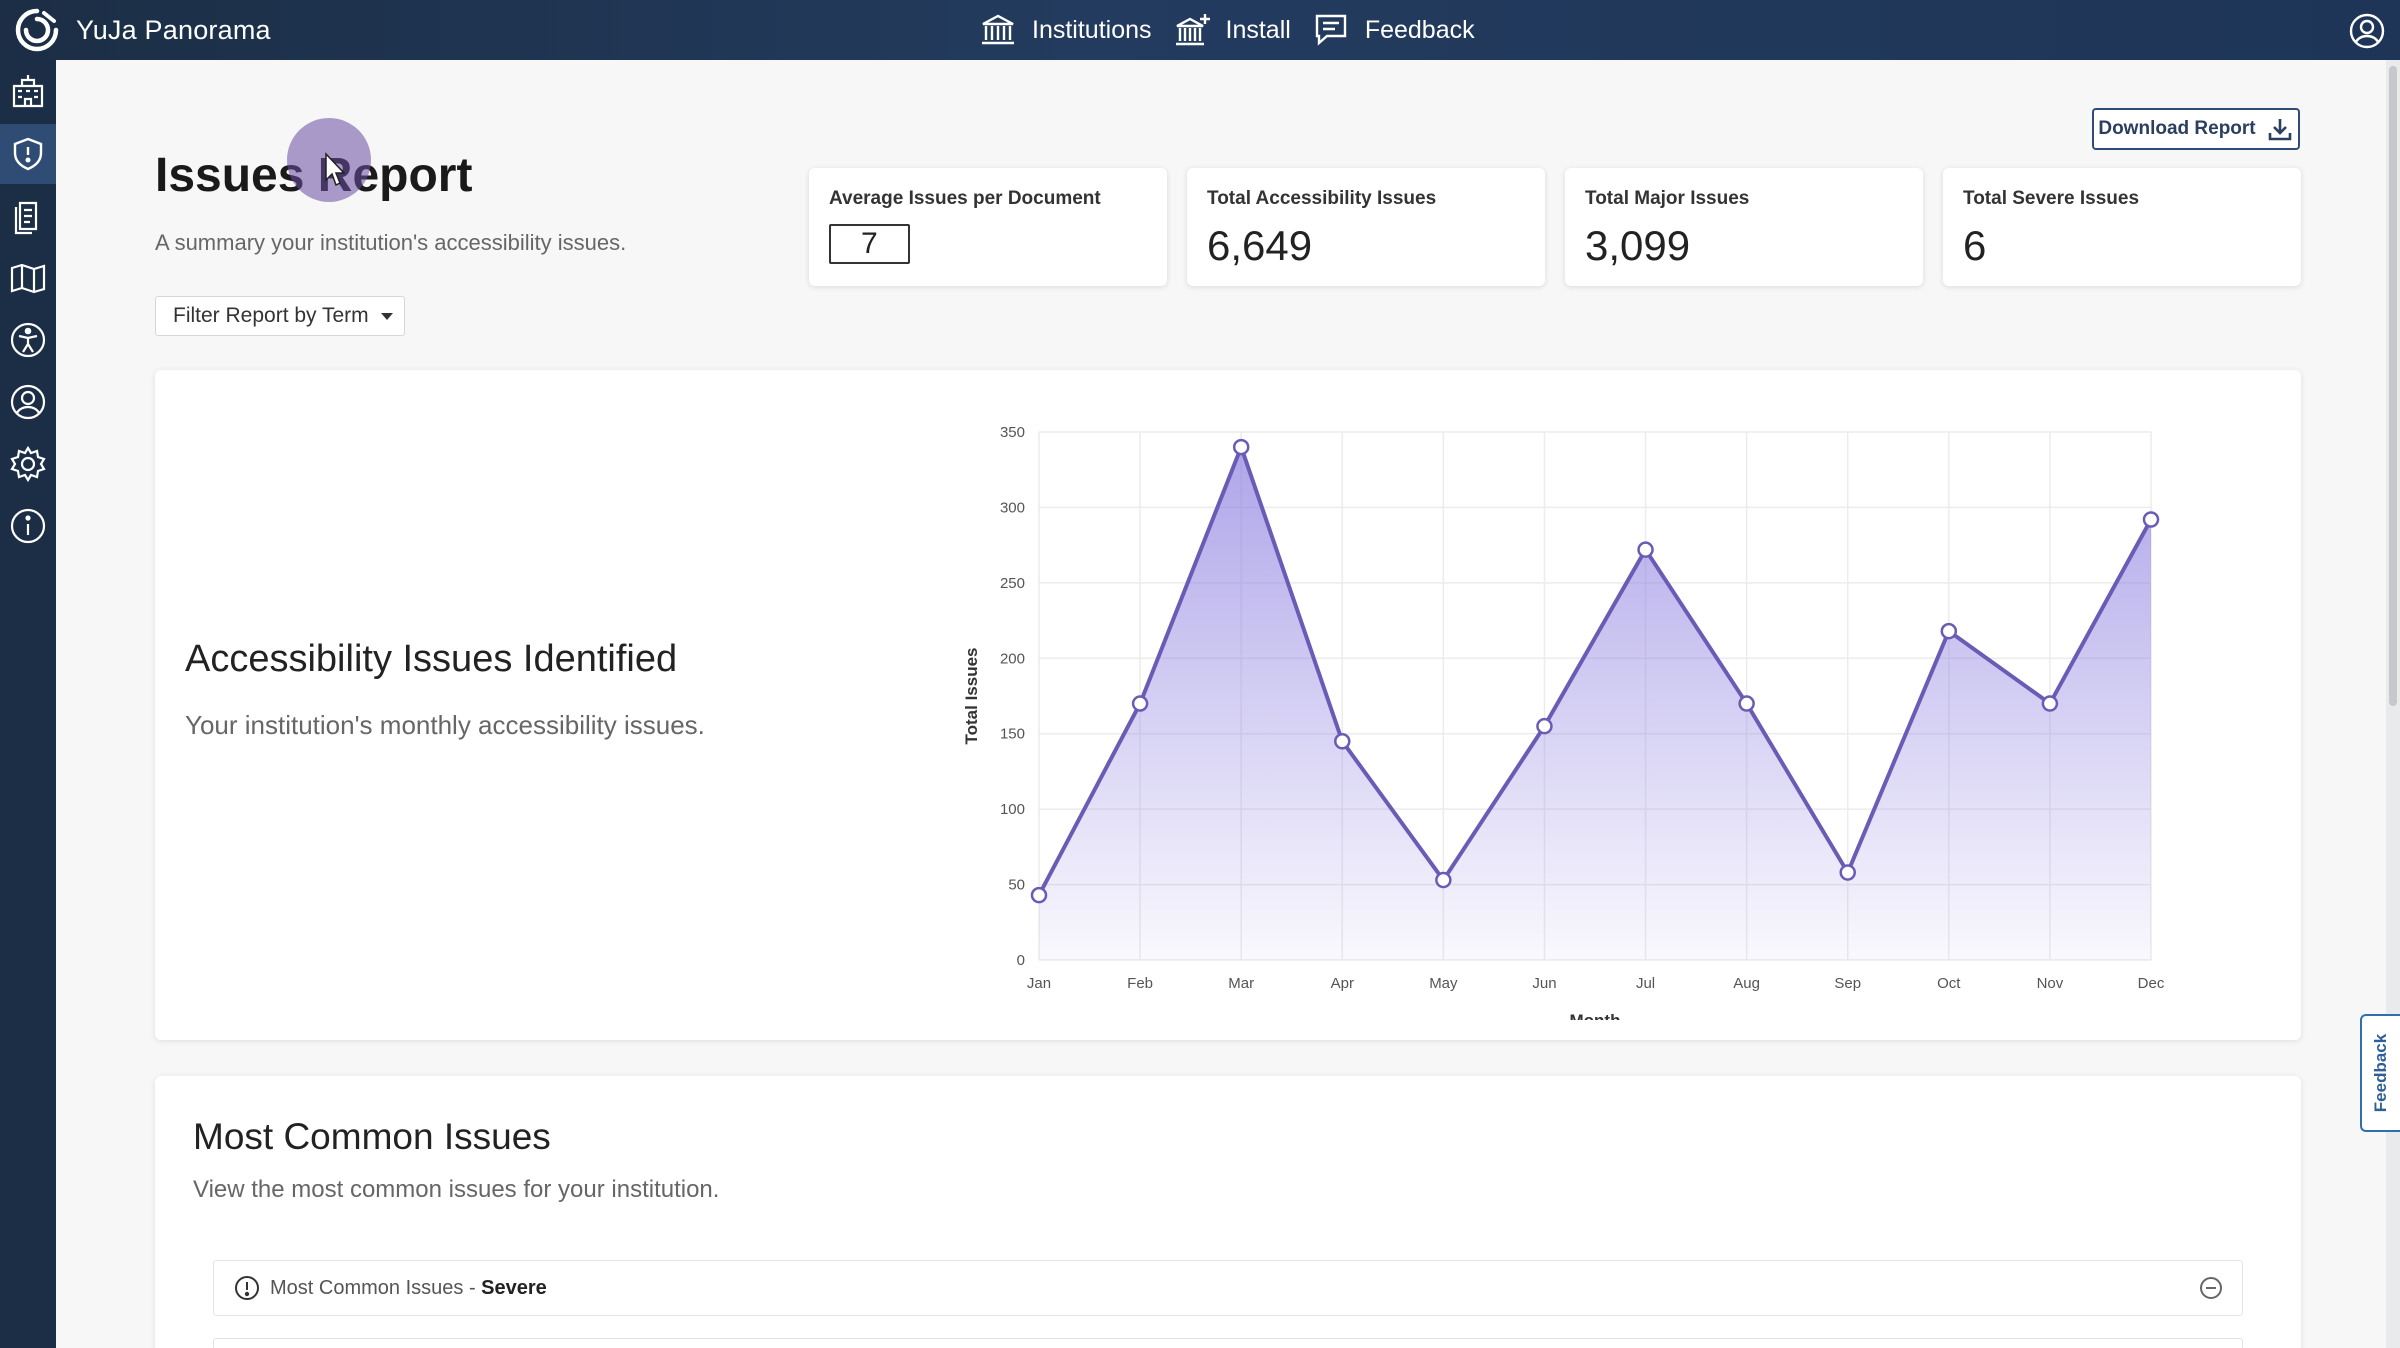  Describe the element at coordinates (1012, 734) in the screenshot. I see `y-tick-label: 150` at that location.